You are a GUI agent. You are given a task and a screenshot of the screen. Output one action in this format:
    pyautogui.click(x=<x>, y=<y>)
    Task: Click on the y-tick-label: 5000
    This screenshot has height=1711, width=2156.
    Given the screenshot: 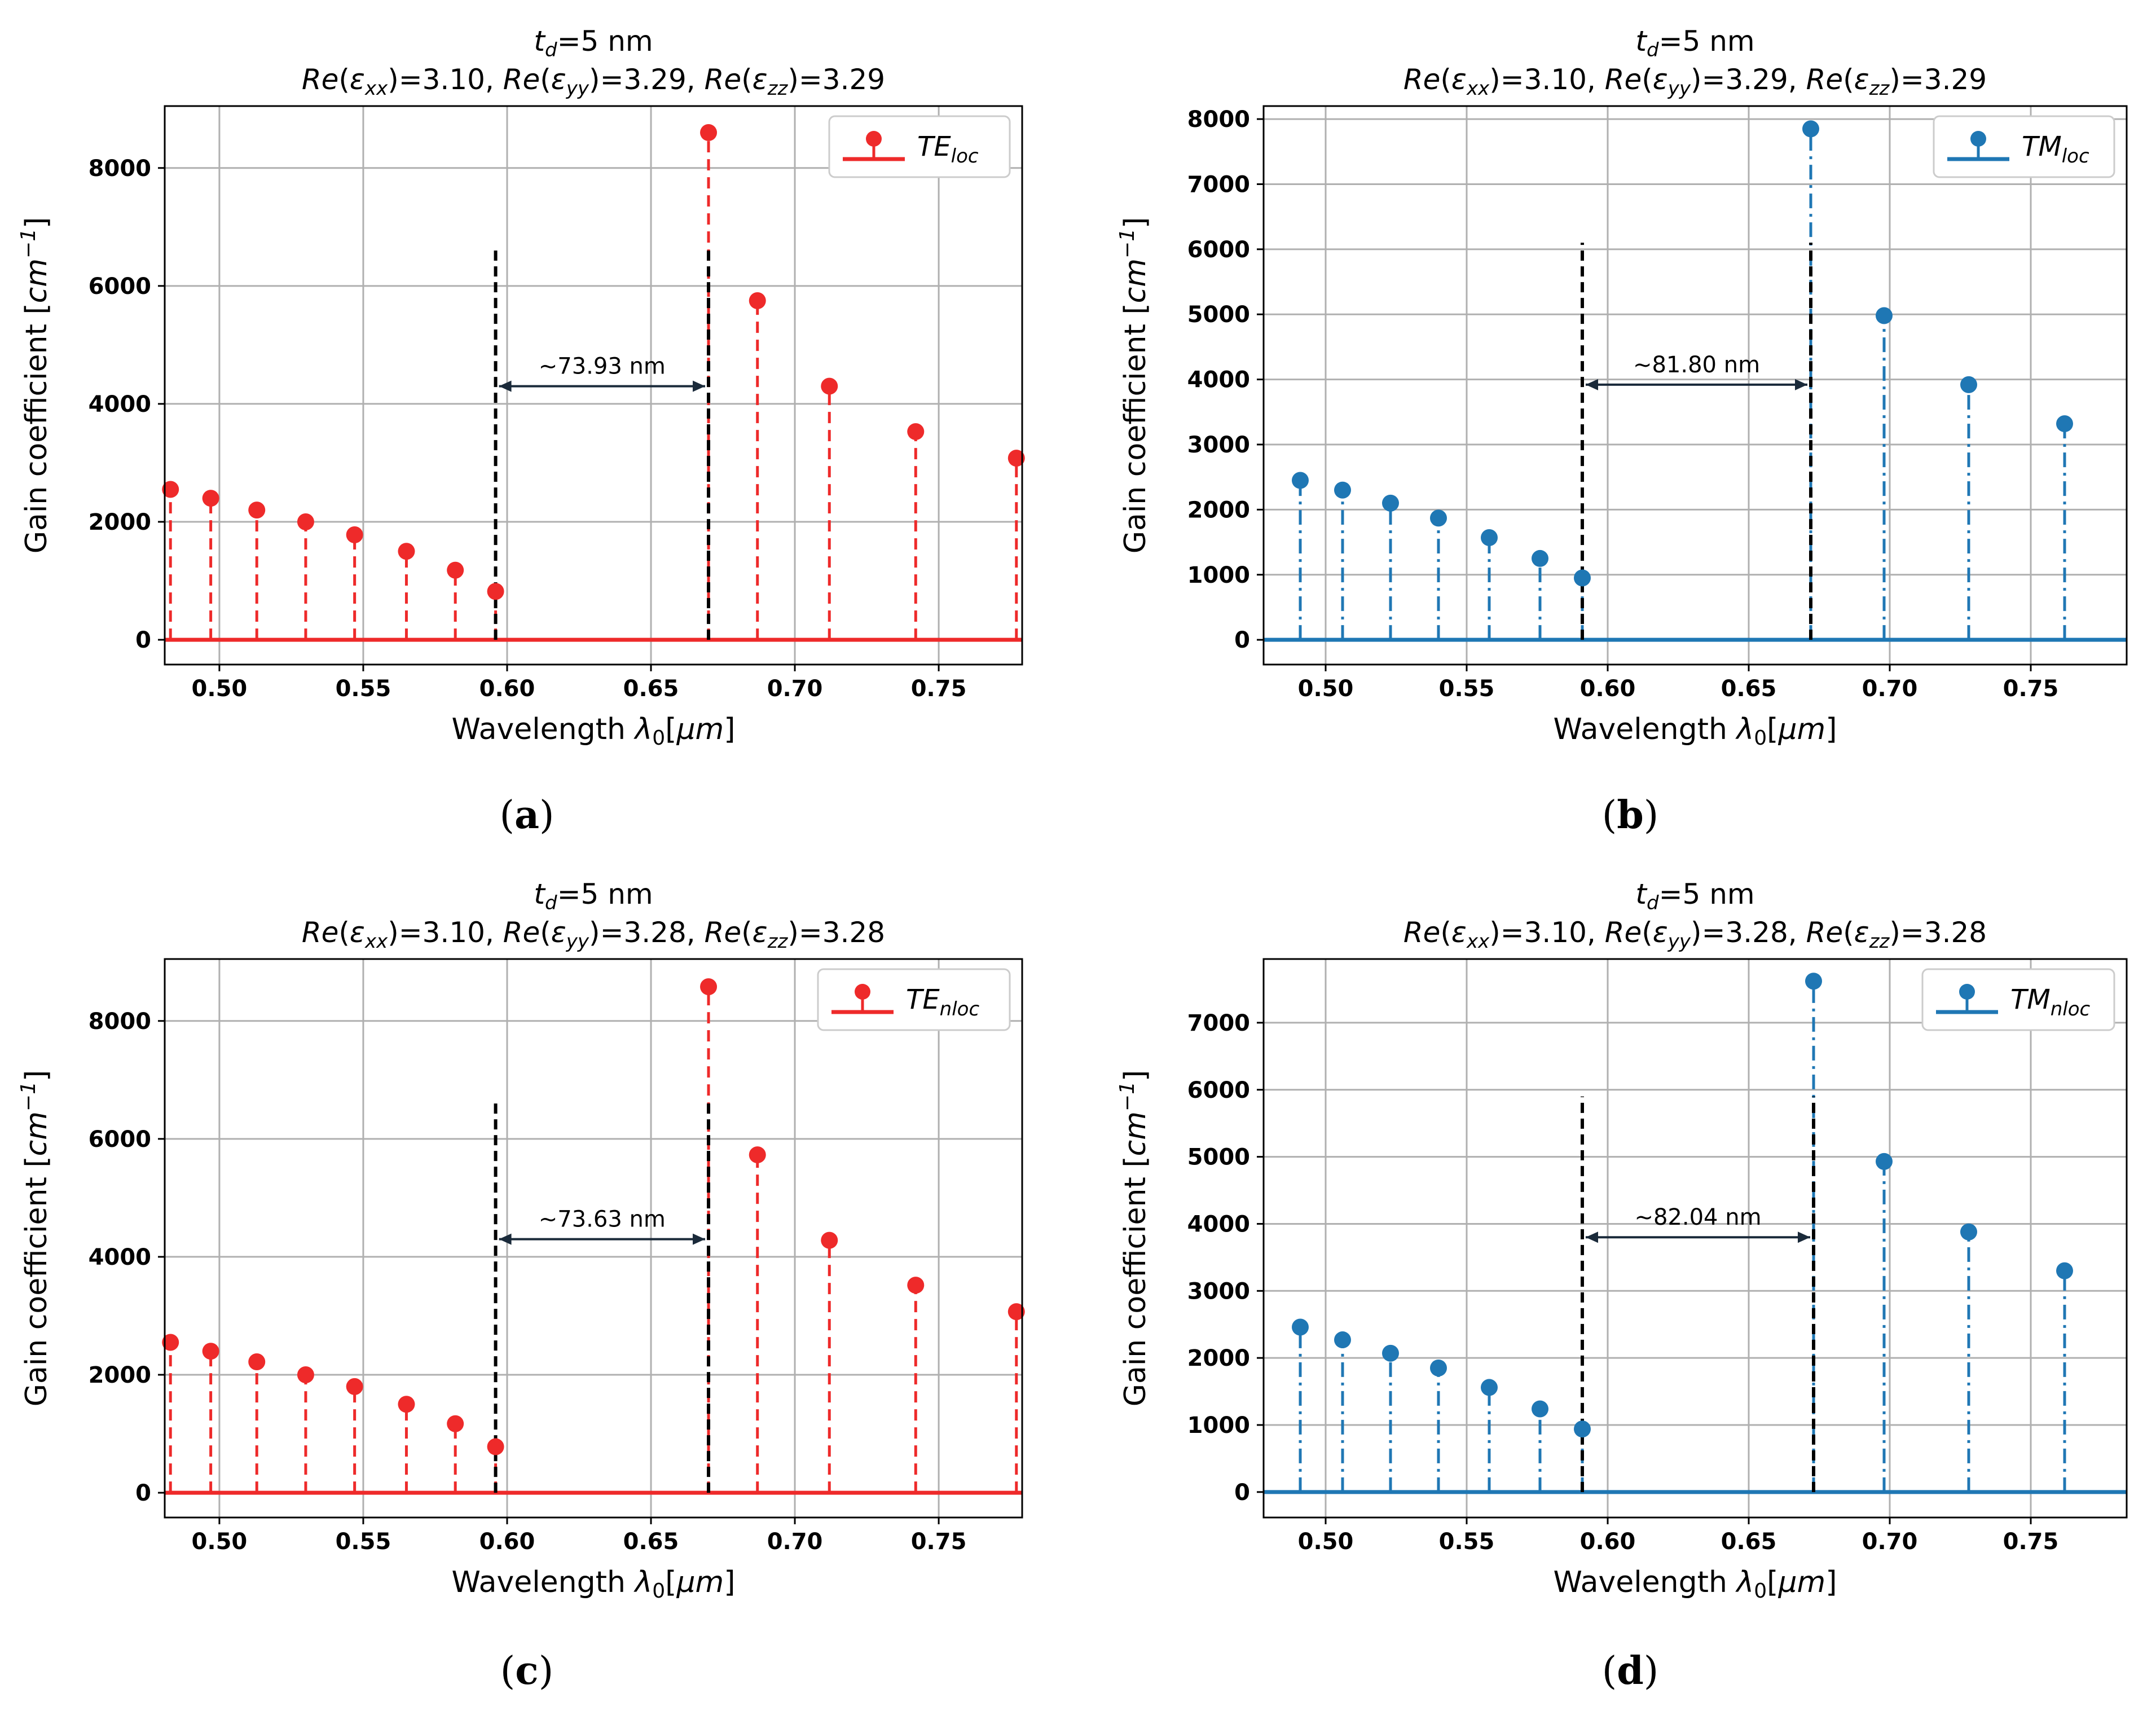 What is the action you would take?
    pyautogui.click(x=1218, y=1158)
    